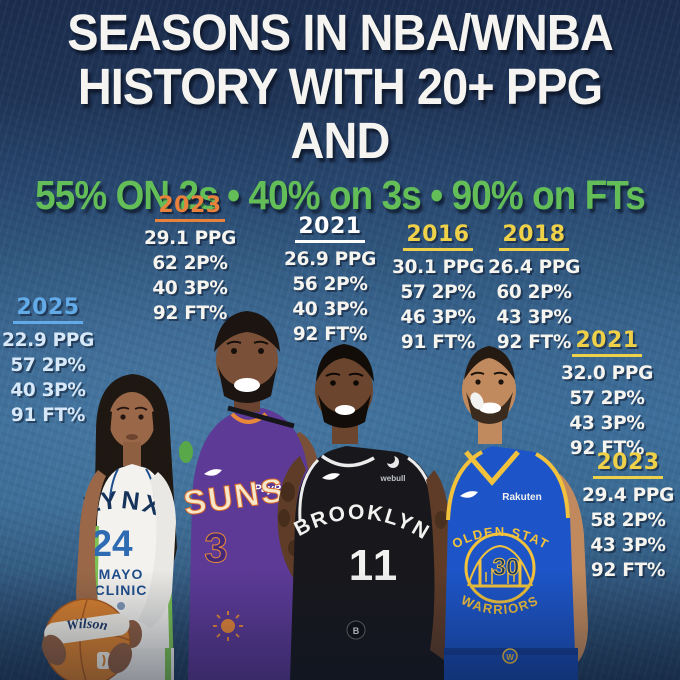 This screenshot has height=680, width=680. I want to click on title-line-2: HISTORY WITH 20+ PPG AND, so click(340, 113).